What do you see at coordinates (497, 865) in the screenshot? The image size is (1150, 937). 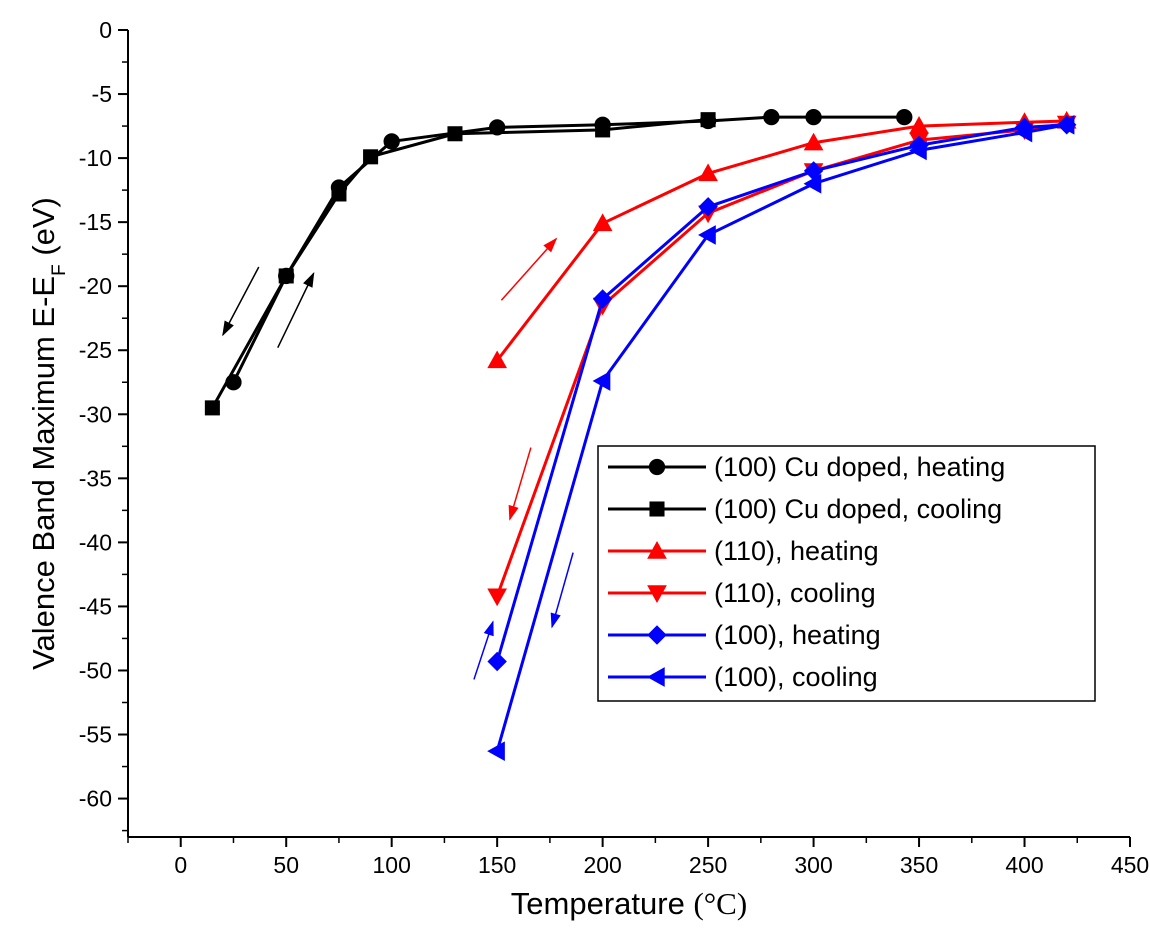 I see `x-tick-label: 150` at bounding box center [497, 865].